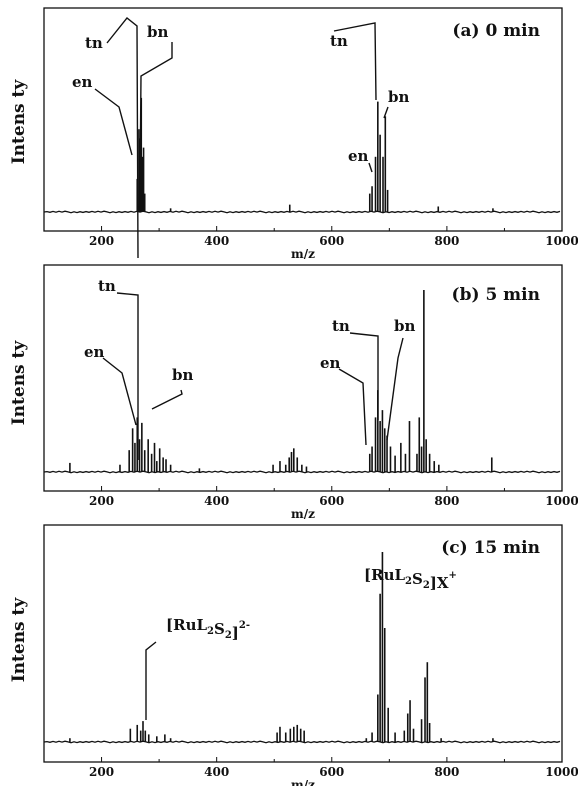 This screenshot has width=578, height=786. I want to click on panel-title: (b) 5 min, so click(496, 295).